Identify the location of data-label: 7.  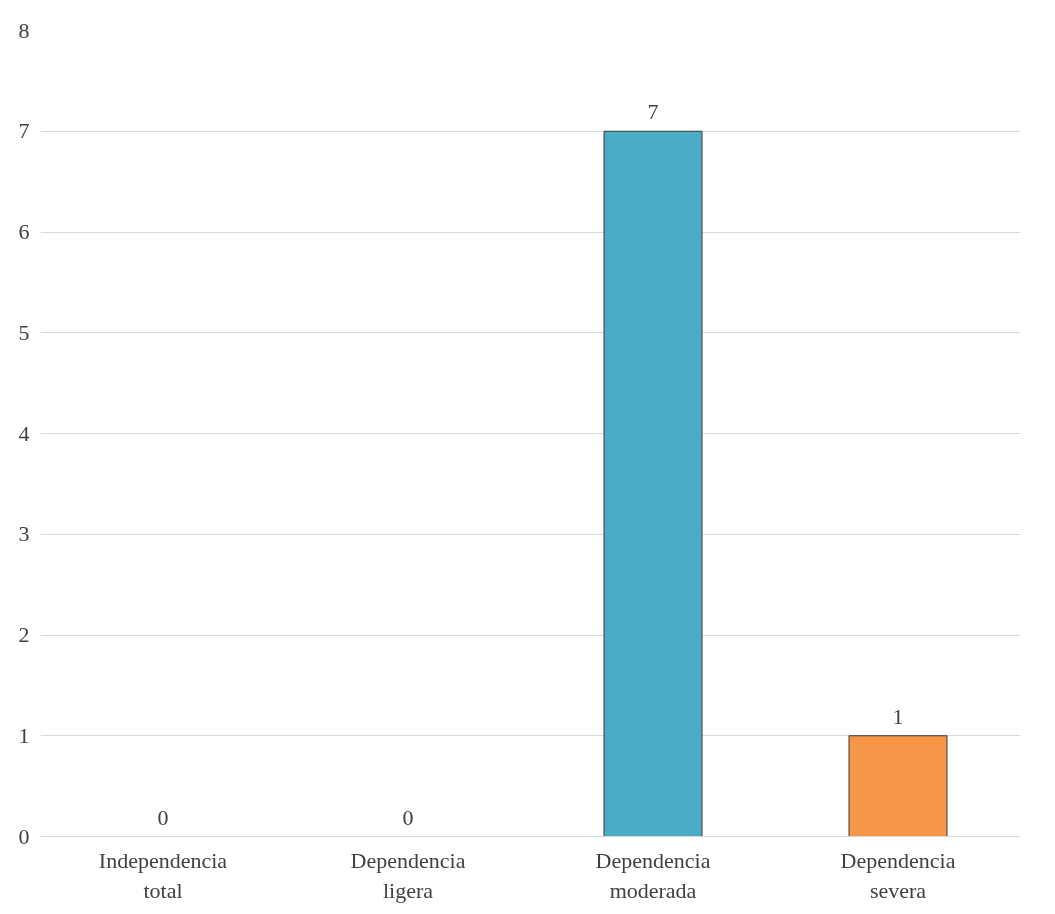
(653, 112).